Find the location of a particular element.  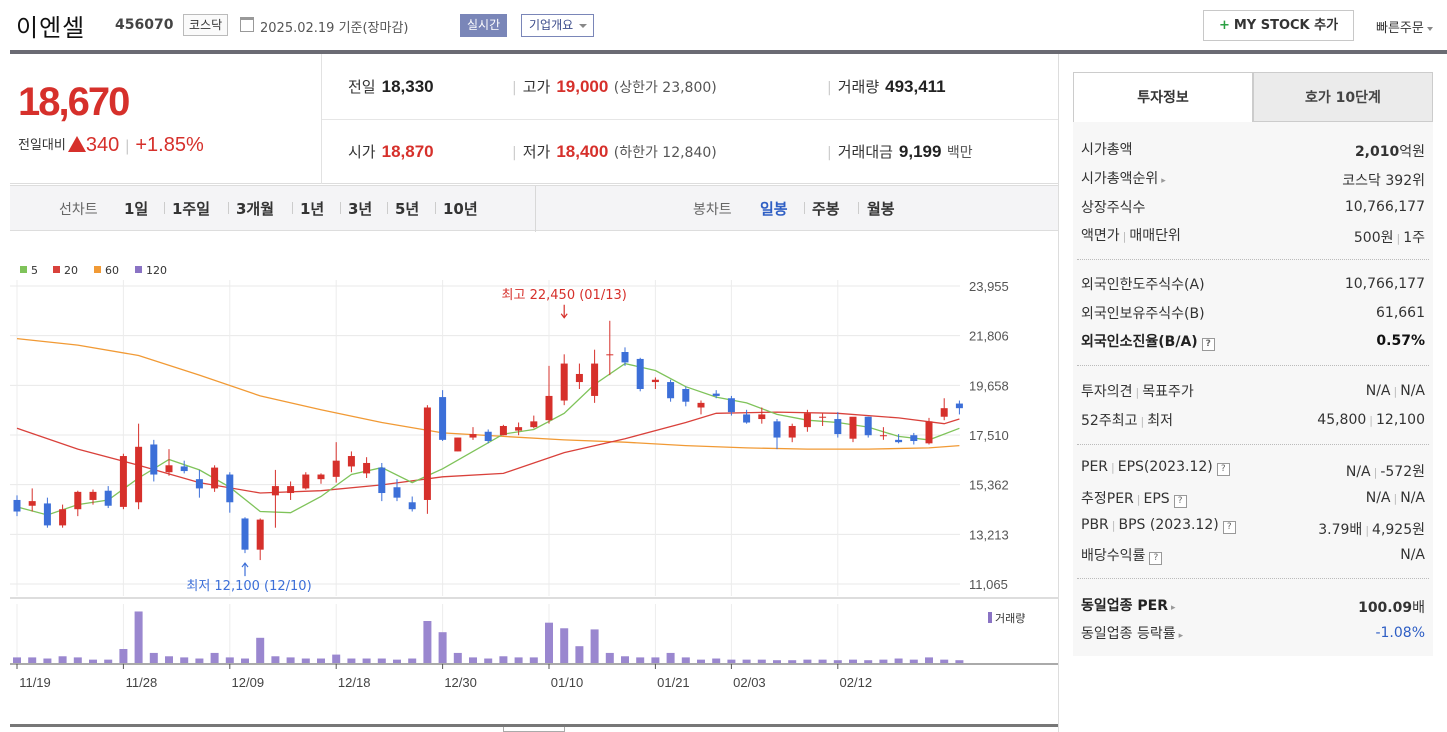

x-tick-label: 11/19 is located at coordinates (35, 682).